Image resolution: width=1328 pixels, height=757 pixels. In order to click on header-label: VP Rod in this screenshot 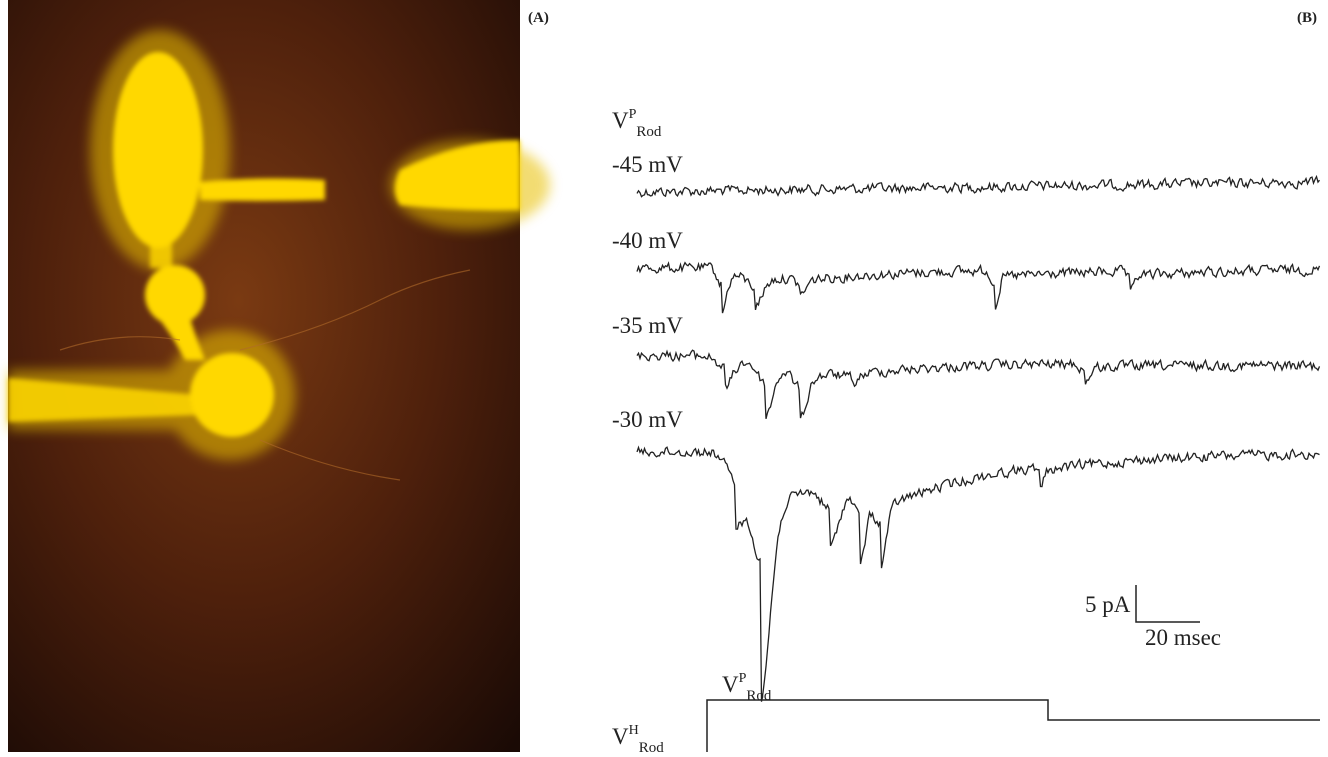, I will do `click(637, 123)`.